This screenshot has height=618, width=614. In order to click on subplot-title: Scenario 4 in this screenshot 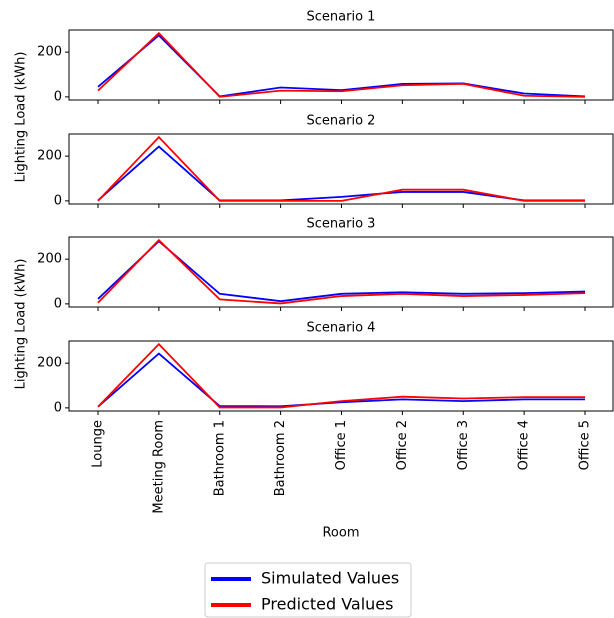, I will do `click(341, 328)`.